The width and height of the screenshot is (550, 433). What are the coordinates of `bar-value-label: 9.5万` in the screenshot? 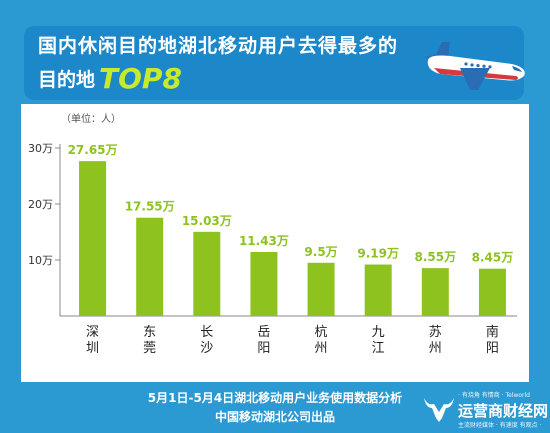 It's located at (320, 252).